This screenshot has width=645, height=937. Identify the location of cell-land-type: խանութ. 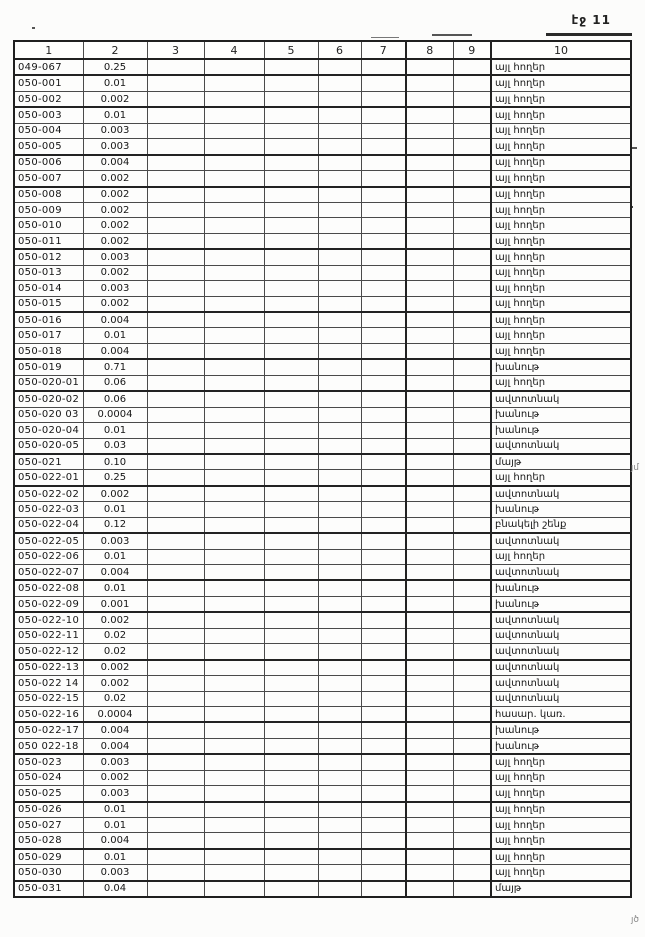
(561, 588).